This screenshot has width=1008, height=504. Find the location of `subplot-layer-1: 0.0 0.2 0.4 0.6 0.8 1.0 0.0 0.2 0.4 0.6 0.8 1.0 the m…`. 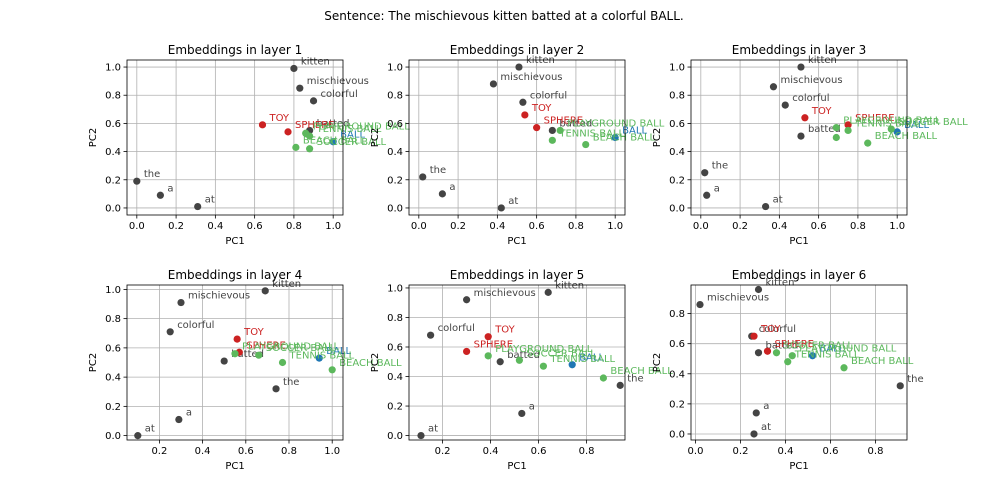

subplot-layer-1: 0.0 0.2 0.4 0.6 0.8 1.0 0.0 0.2 0.4 0.6 0.8 1.0 the m… is located at coordinates (249, 145).